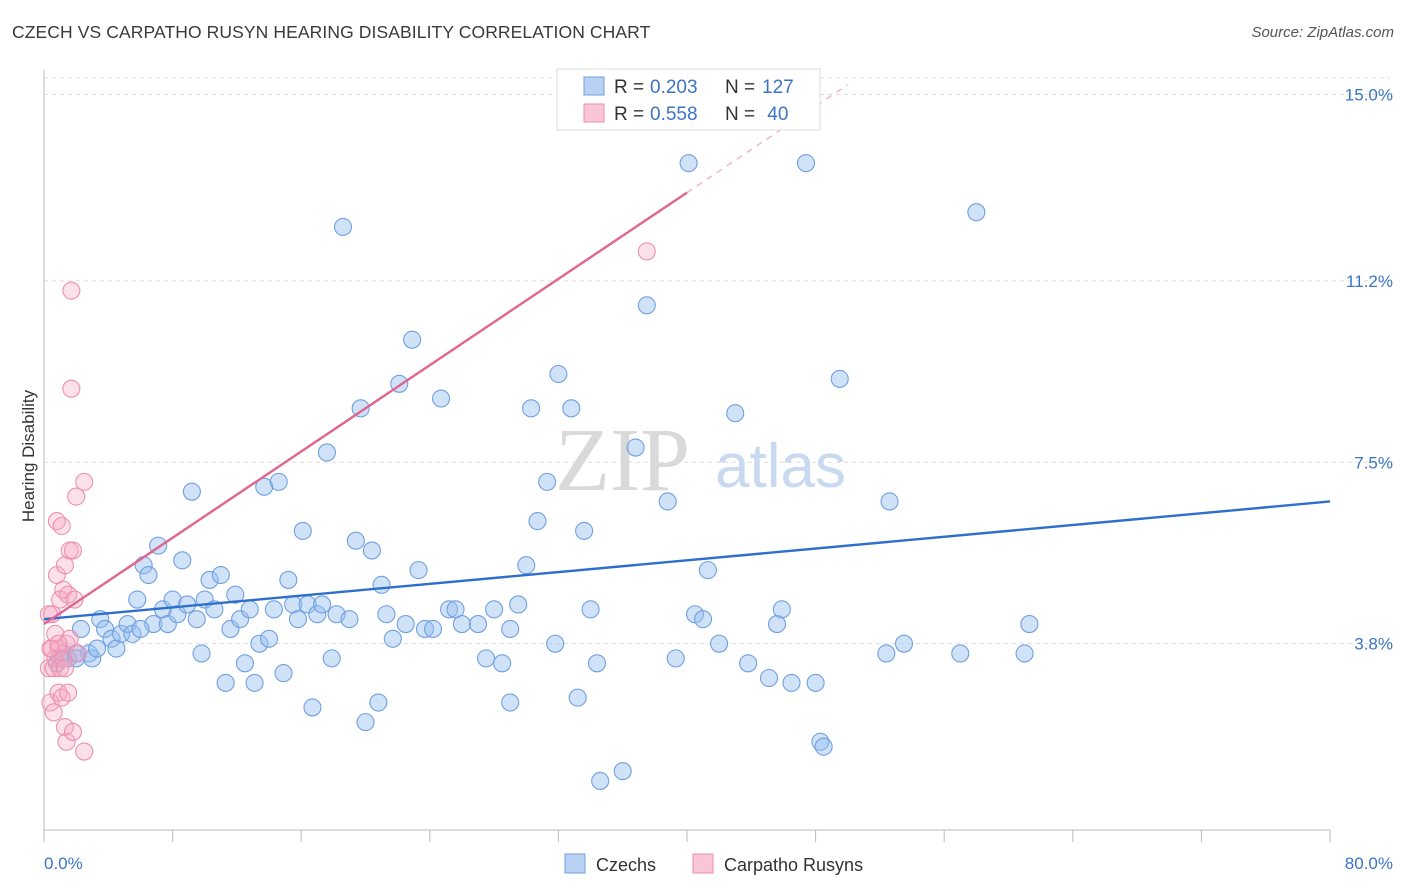 The image size is (1406, 892). What do you see at coordinates (687, 560) in the screenshot?
I see `czech-trend-line` at bounding box center [687, 560].